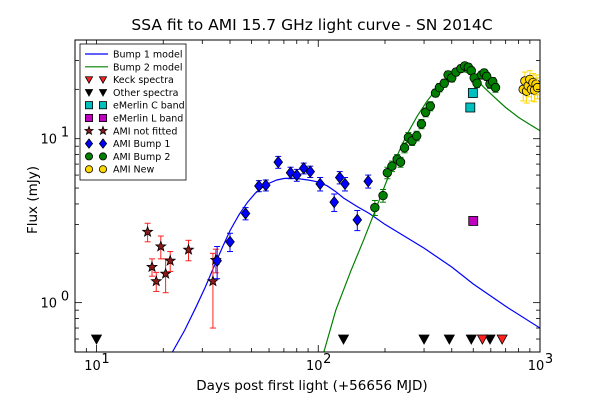 The image size is (600, 400). What do you see at coordinates (141, 157) in the screenshot?
I see `legend-label-ami-bump-2: AMI Bump 2` at bounding box center [141, 157].